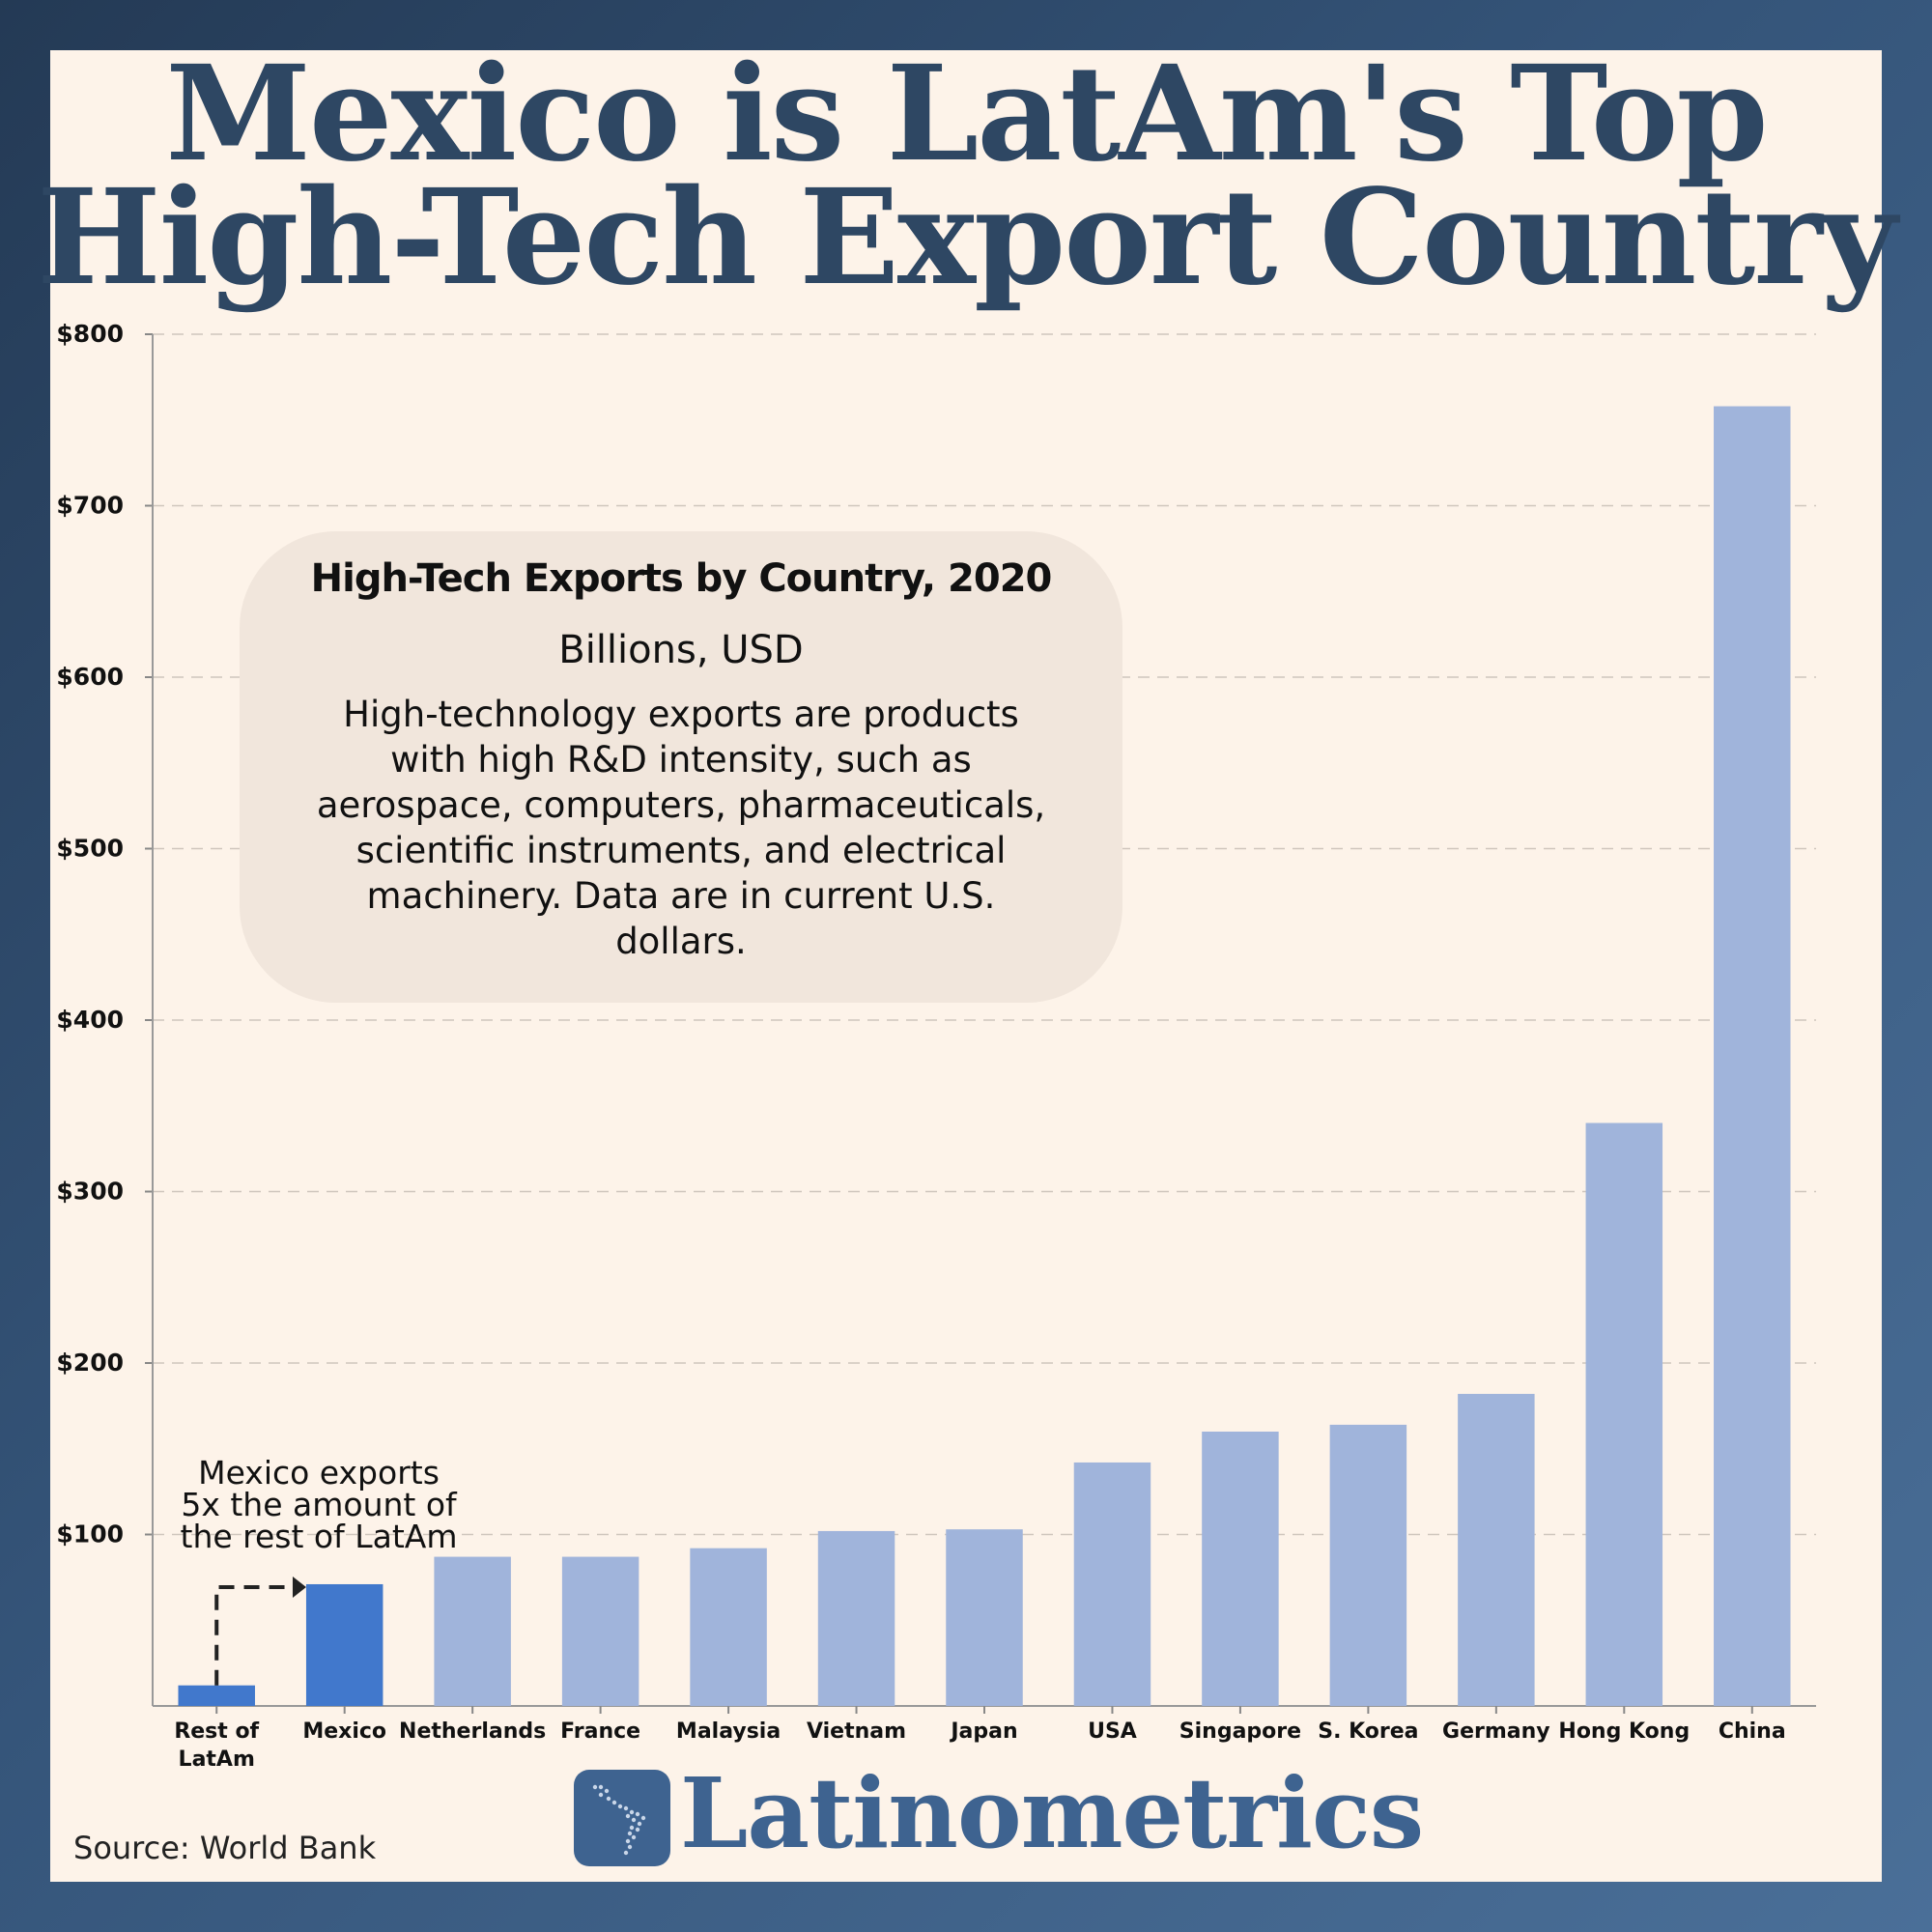 The width and height of the screenshot is (1932, 1932). What do you see at coordinates (681, 650) in the screenshot?
I see `info-units: Billions, USD` at bounding box center [681, 650].